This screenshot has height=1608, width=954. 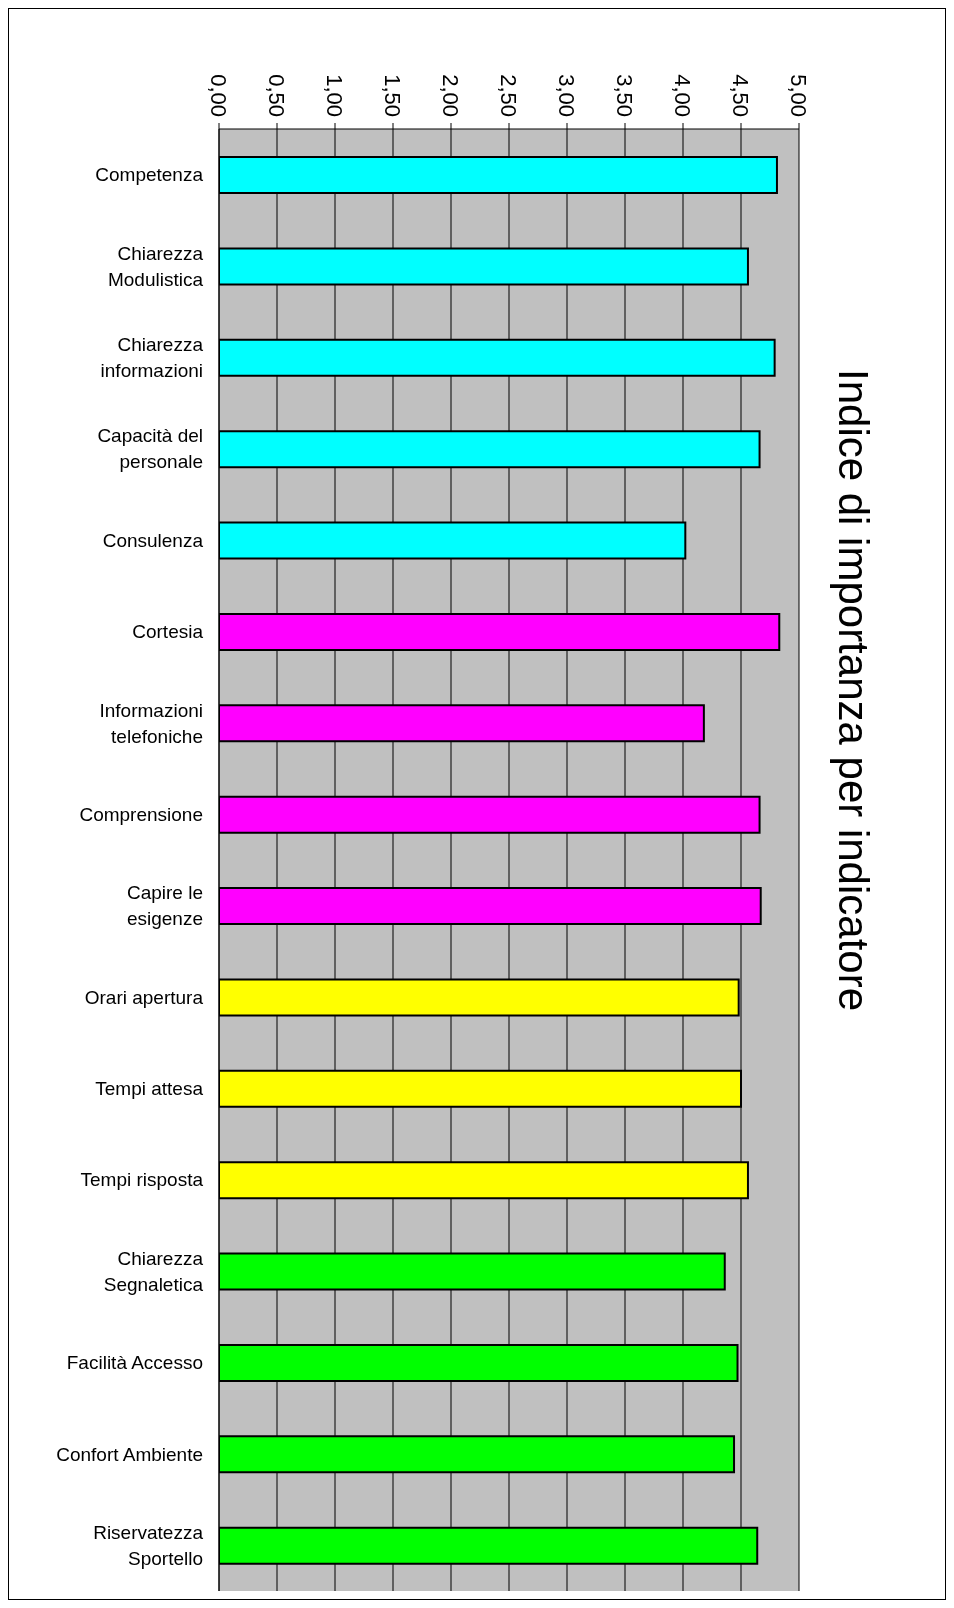 I want to click on y-tick-label: Capire le esigenze, so click(x=164, y=906).